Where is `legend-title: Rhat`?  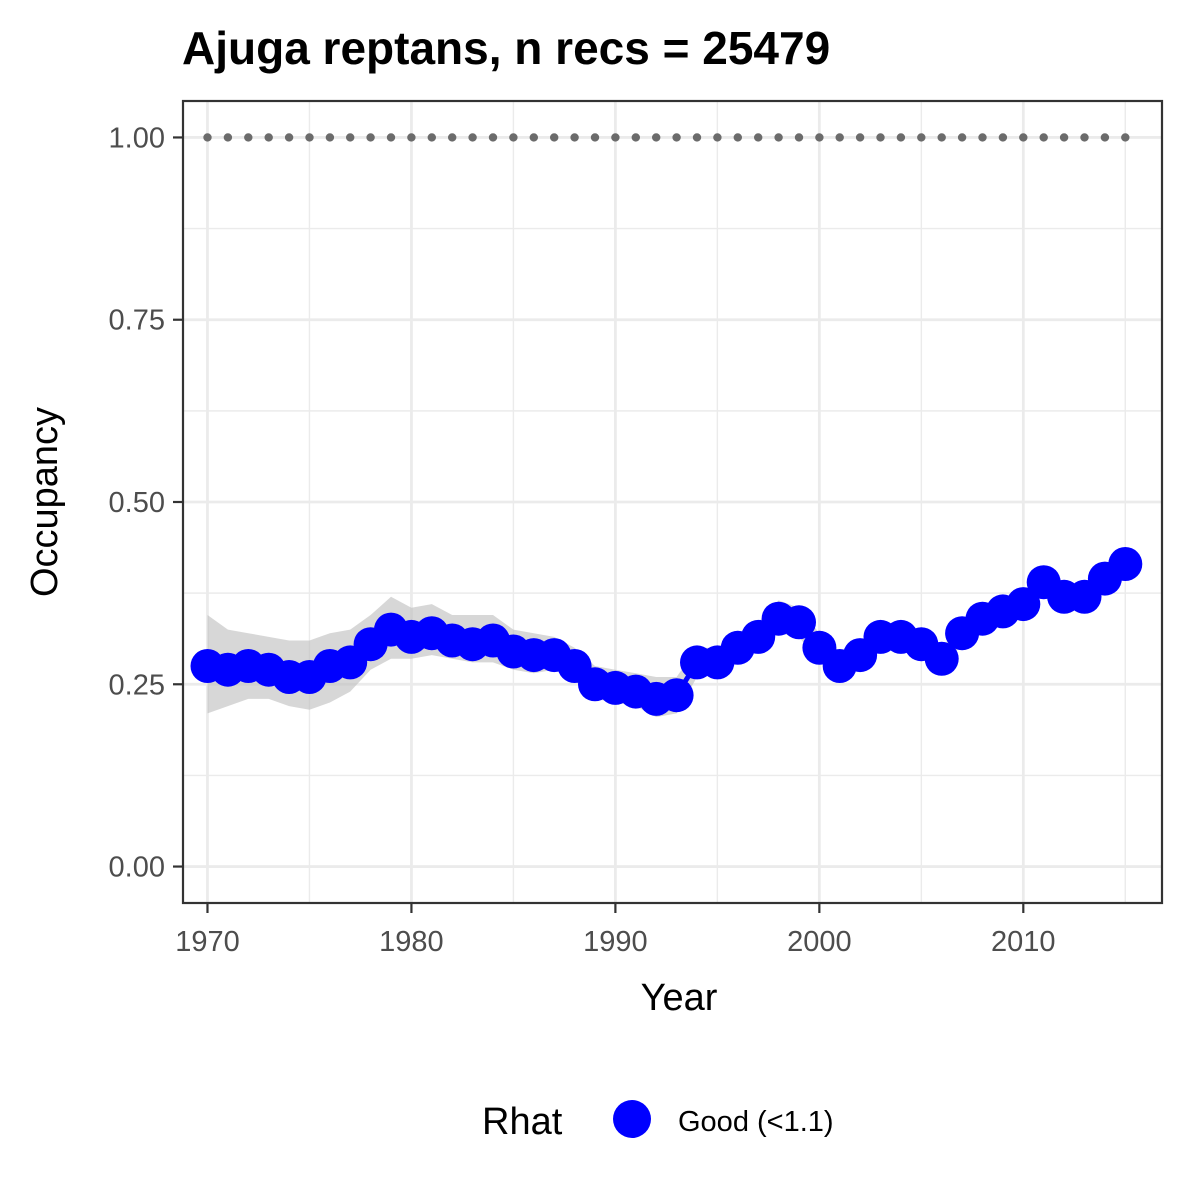 legend-title: Rhat is located at coordinates (522, 1122).